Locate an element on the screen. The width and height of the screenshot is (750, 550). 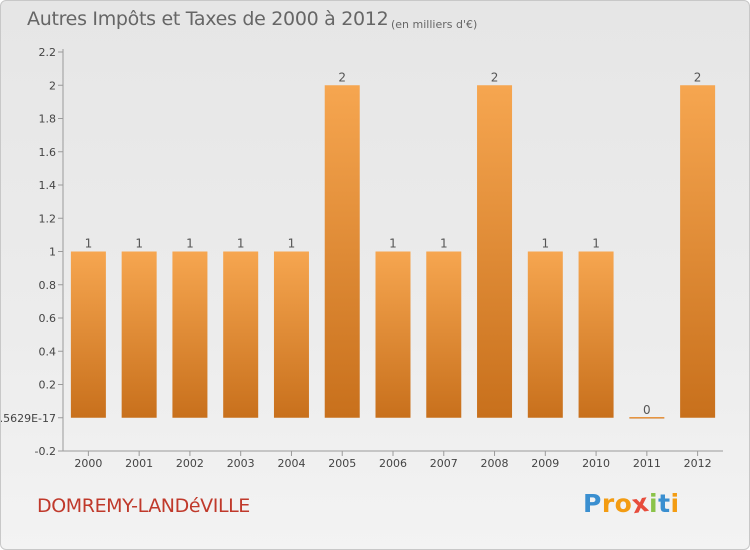
x-tick-label: 2002 is located at coordinates (190, 463).